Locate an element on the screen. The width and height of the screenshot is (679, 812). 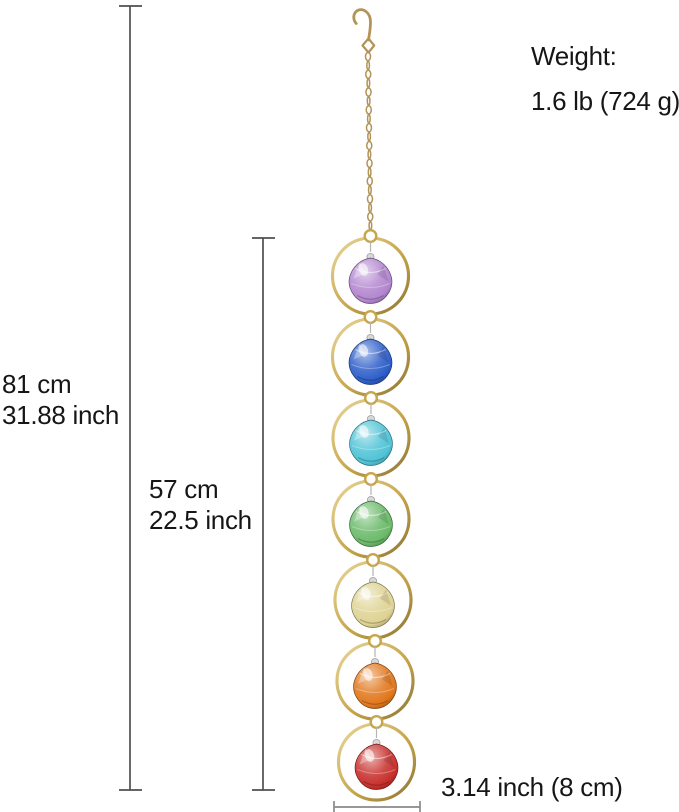
drop-height-cm: 57 cm is located at coordinates (184, 489).